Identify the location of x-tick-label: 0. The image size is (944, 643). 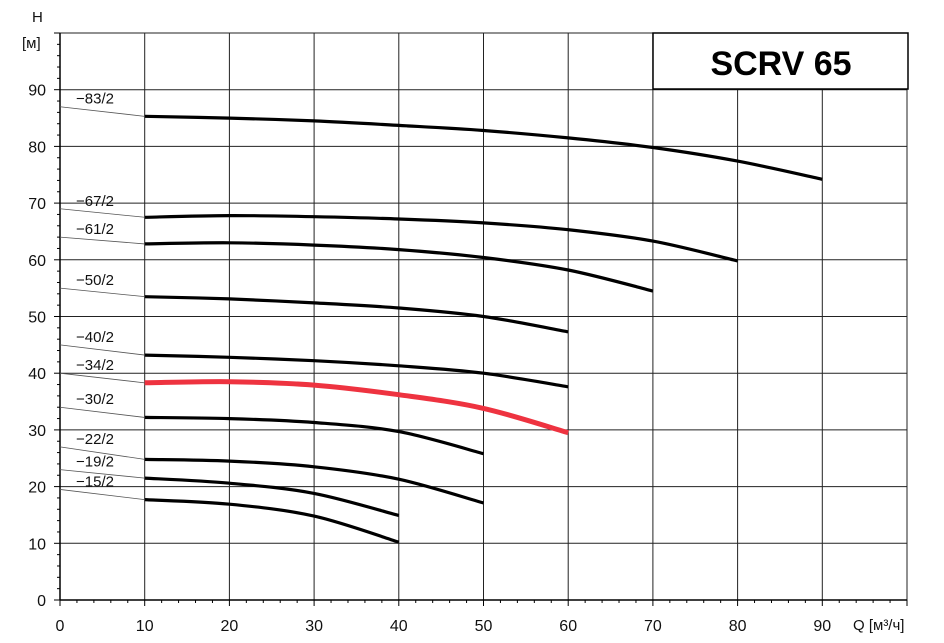
(60, 626).